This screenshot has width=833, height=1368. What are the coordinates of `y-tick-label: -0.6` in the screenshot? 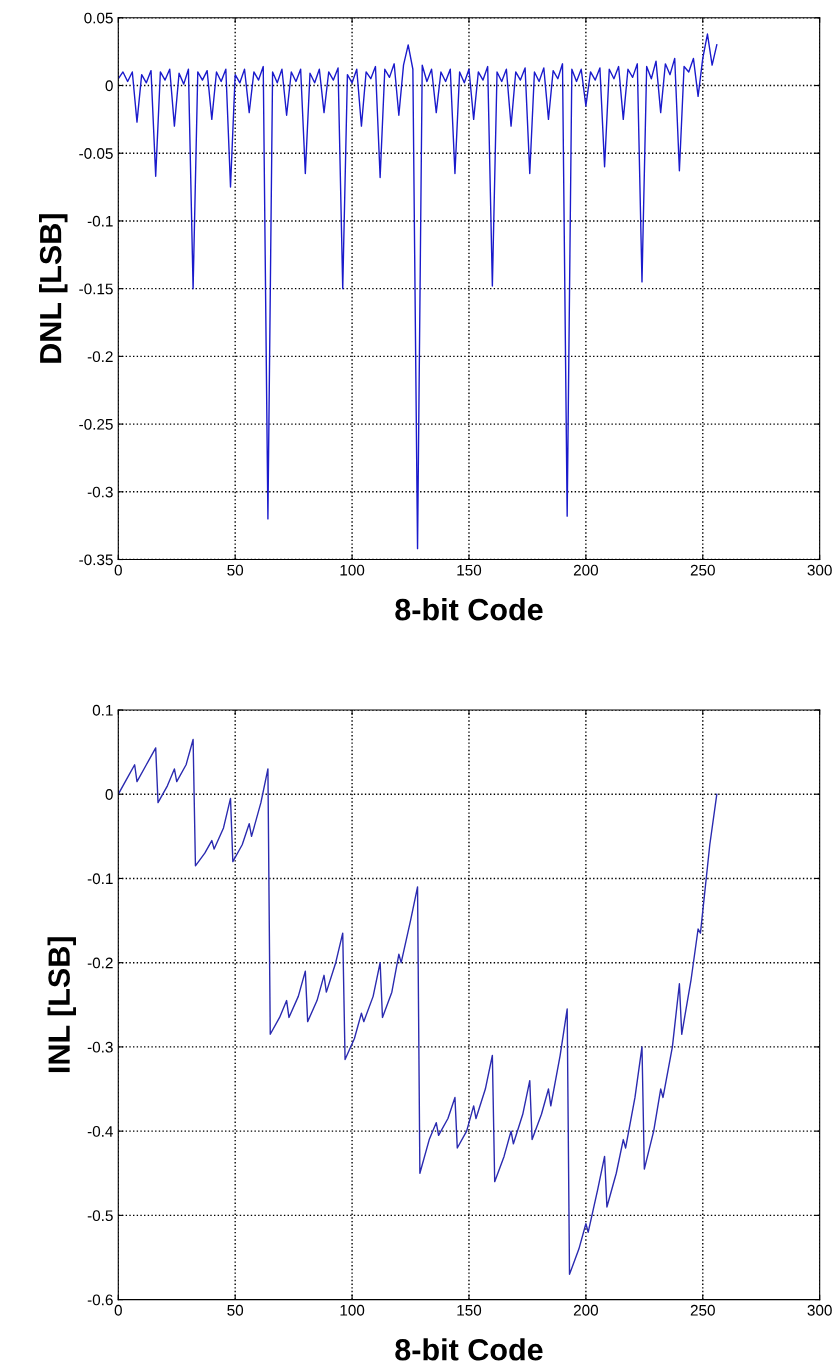 It's located at (100, 1300).